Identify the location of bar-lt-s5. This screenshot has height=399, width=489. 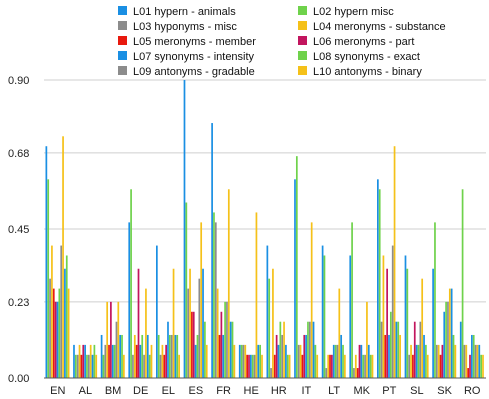
(330, 366).